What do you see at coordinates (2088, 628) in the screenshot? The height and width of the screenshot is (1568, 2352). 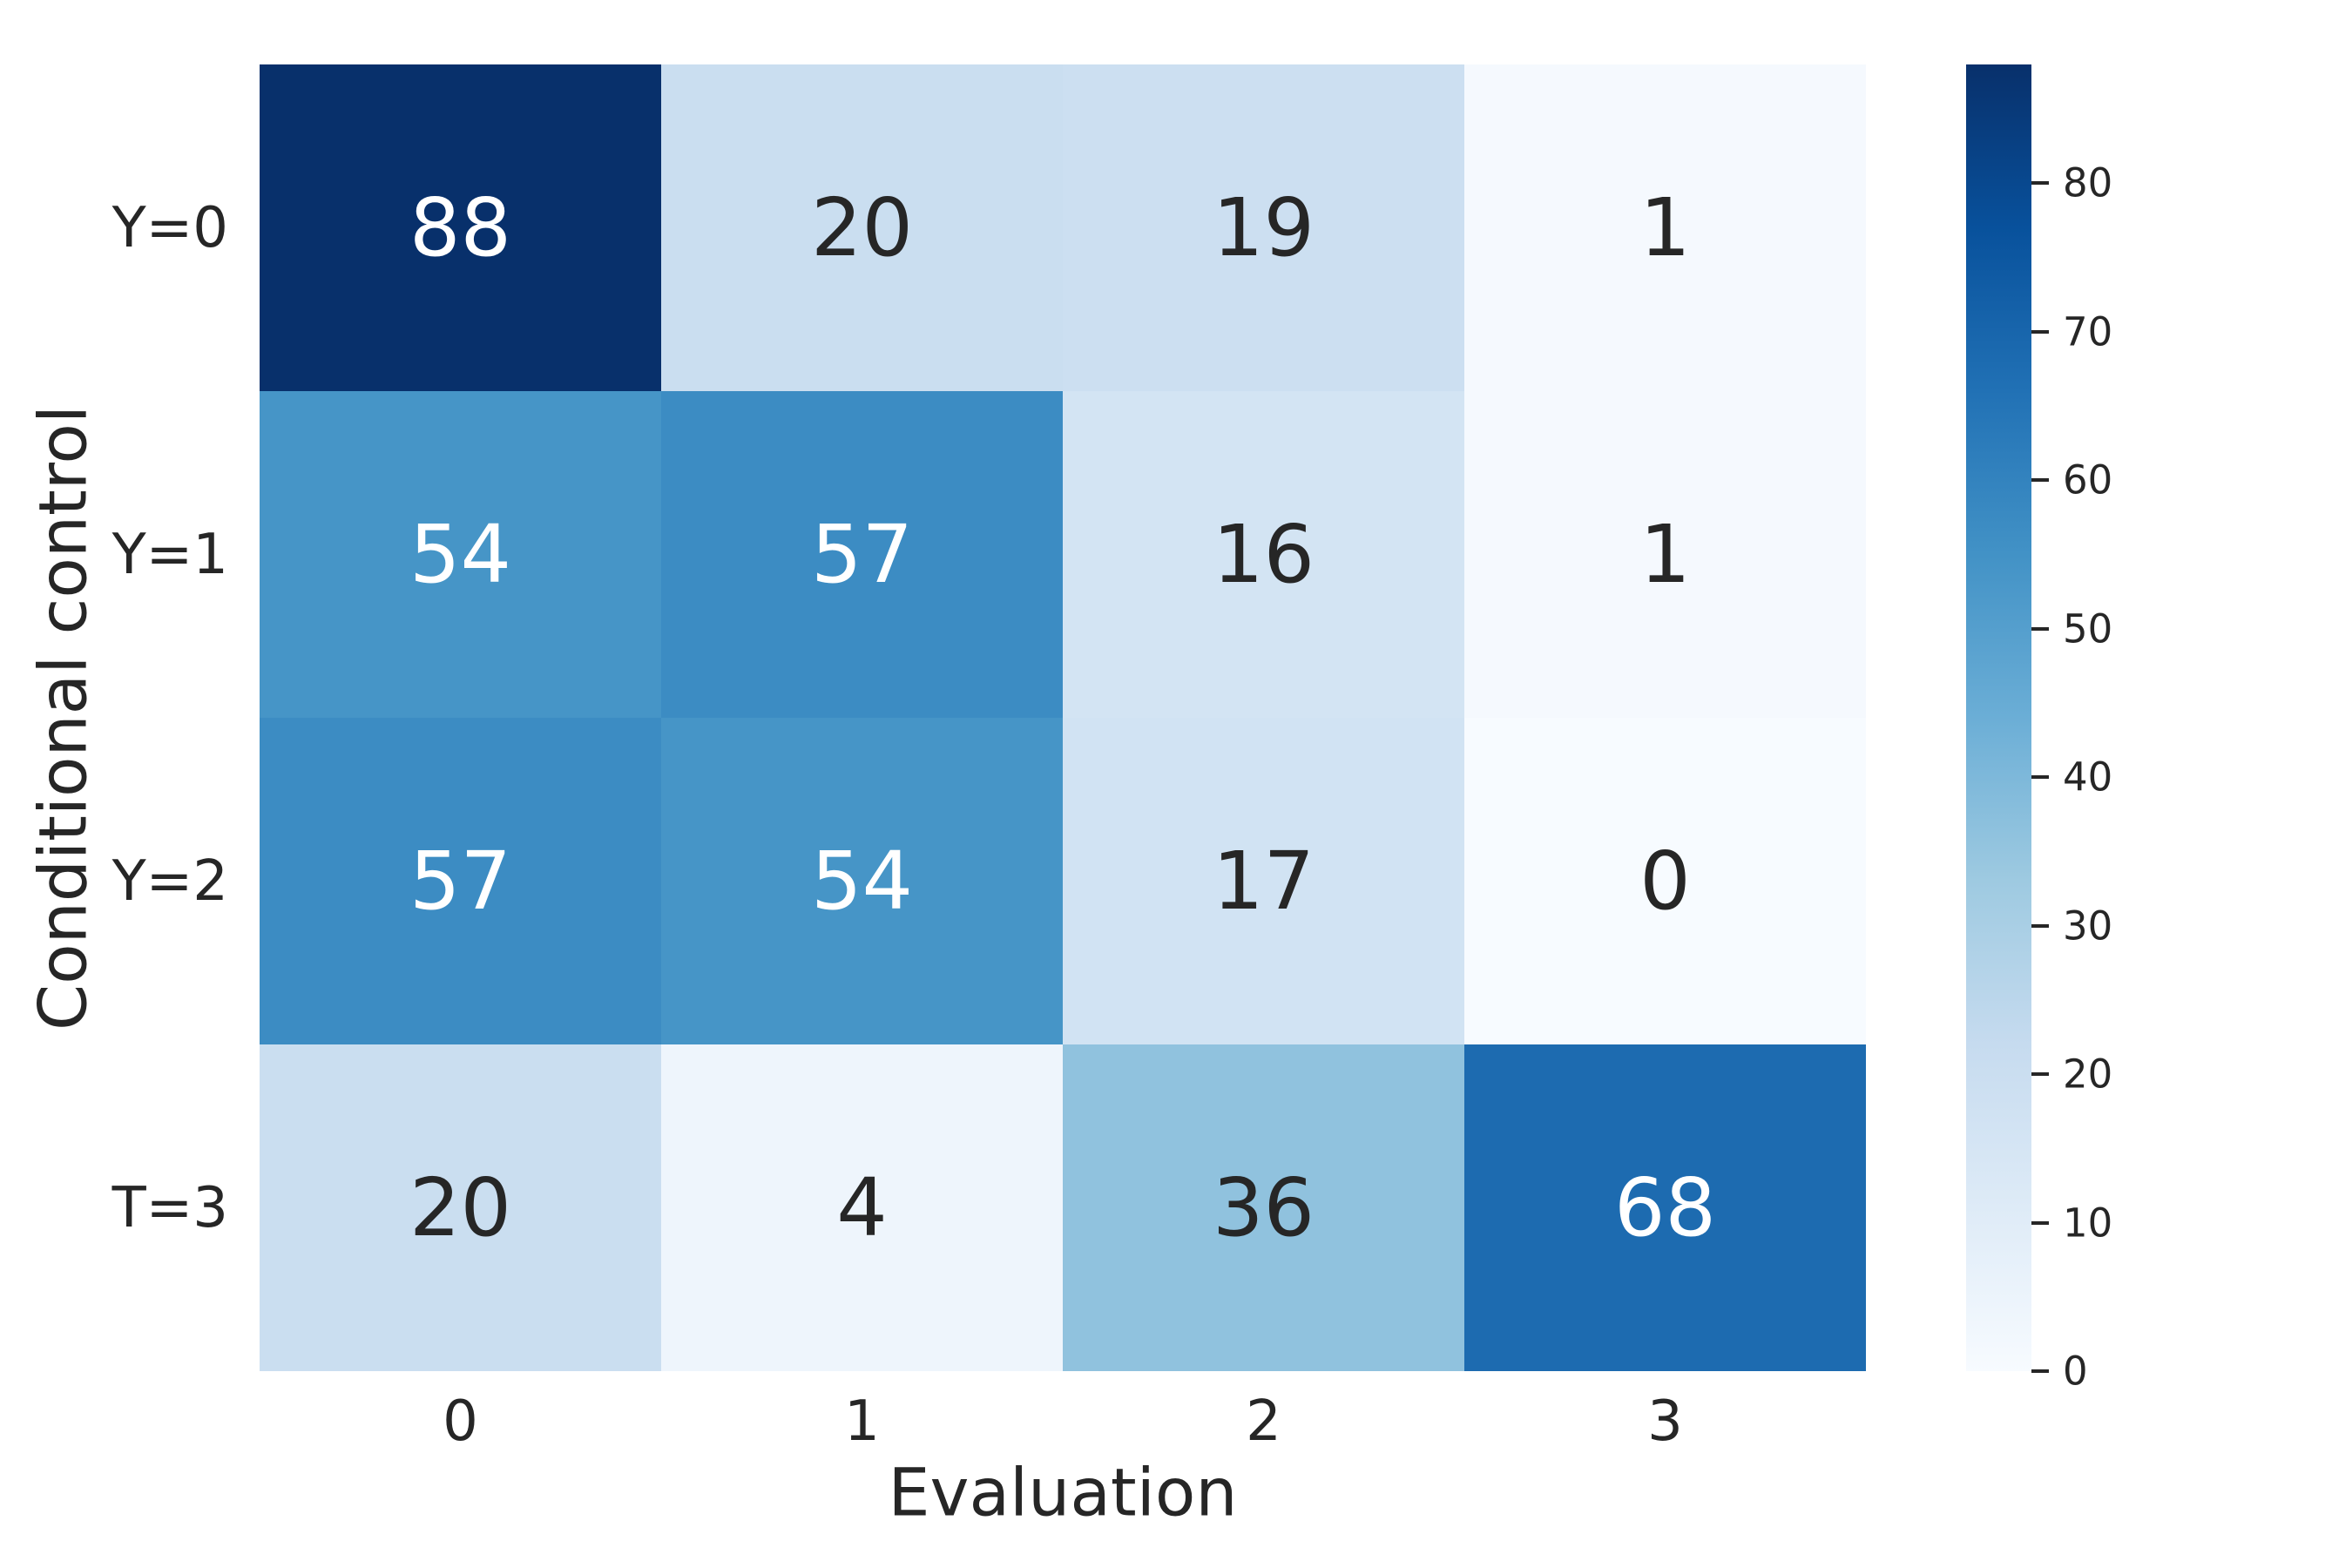 I see `colorbar-tick-label: 50` at bounding box center [2088, 628].